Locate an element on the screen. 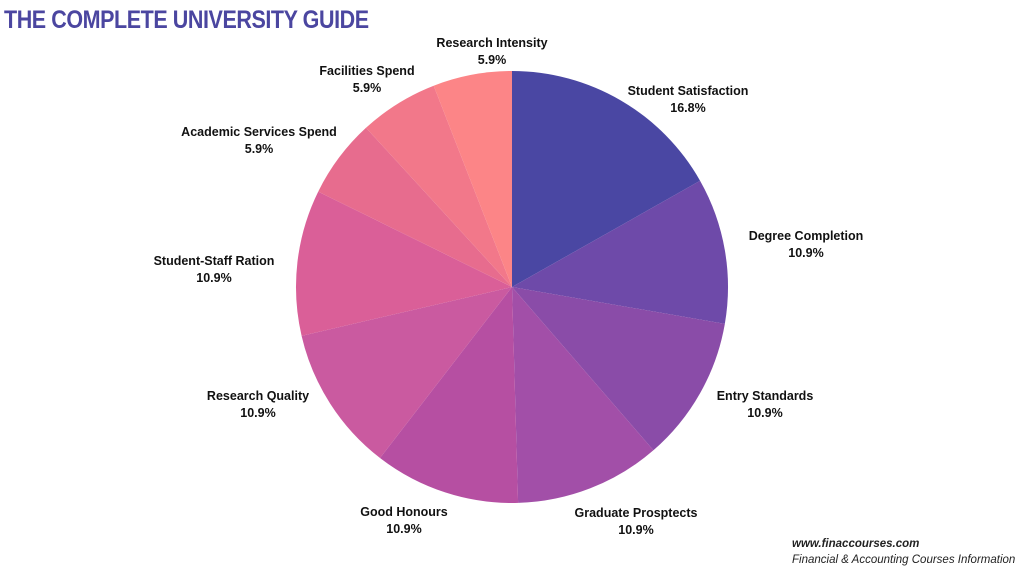 Image resolution: width=1024 pixels, height=576 pixels. slice-label-value: 16.8% is located at coordinates (688, 108).